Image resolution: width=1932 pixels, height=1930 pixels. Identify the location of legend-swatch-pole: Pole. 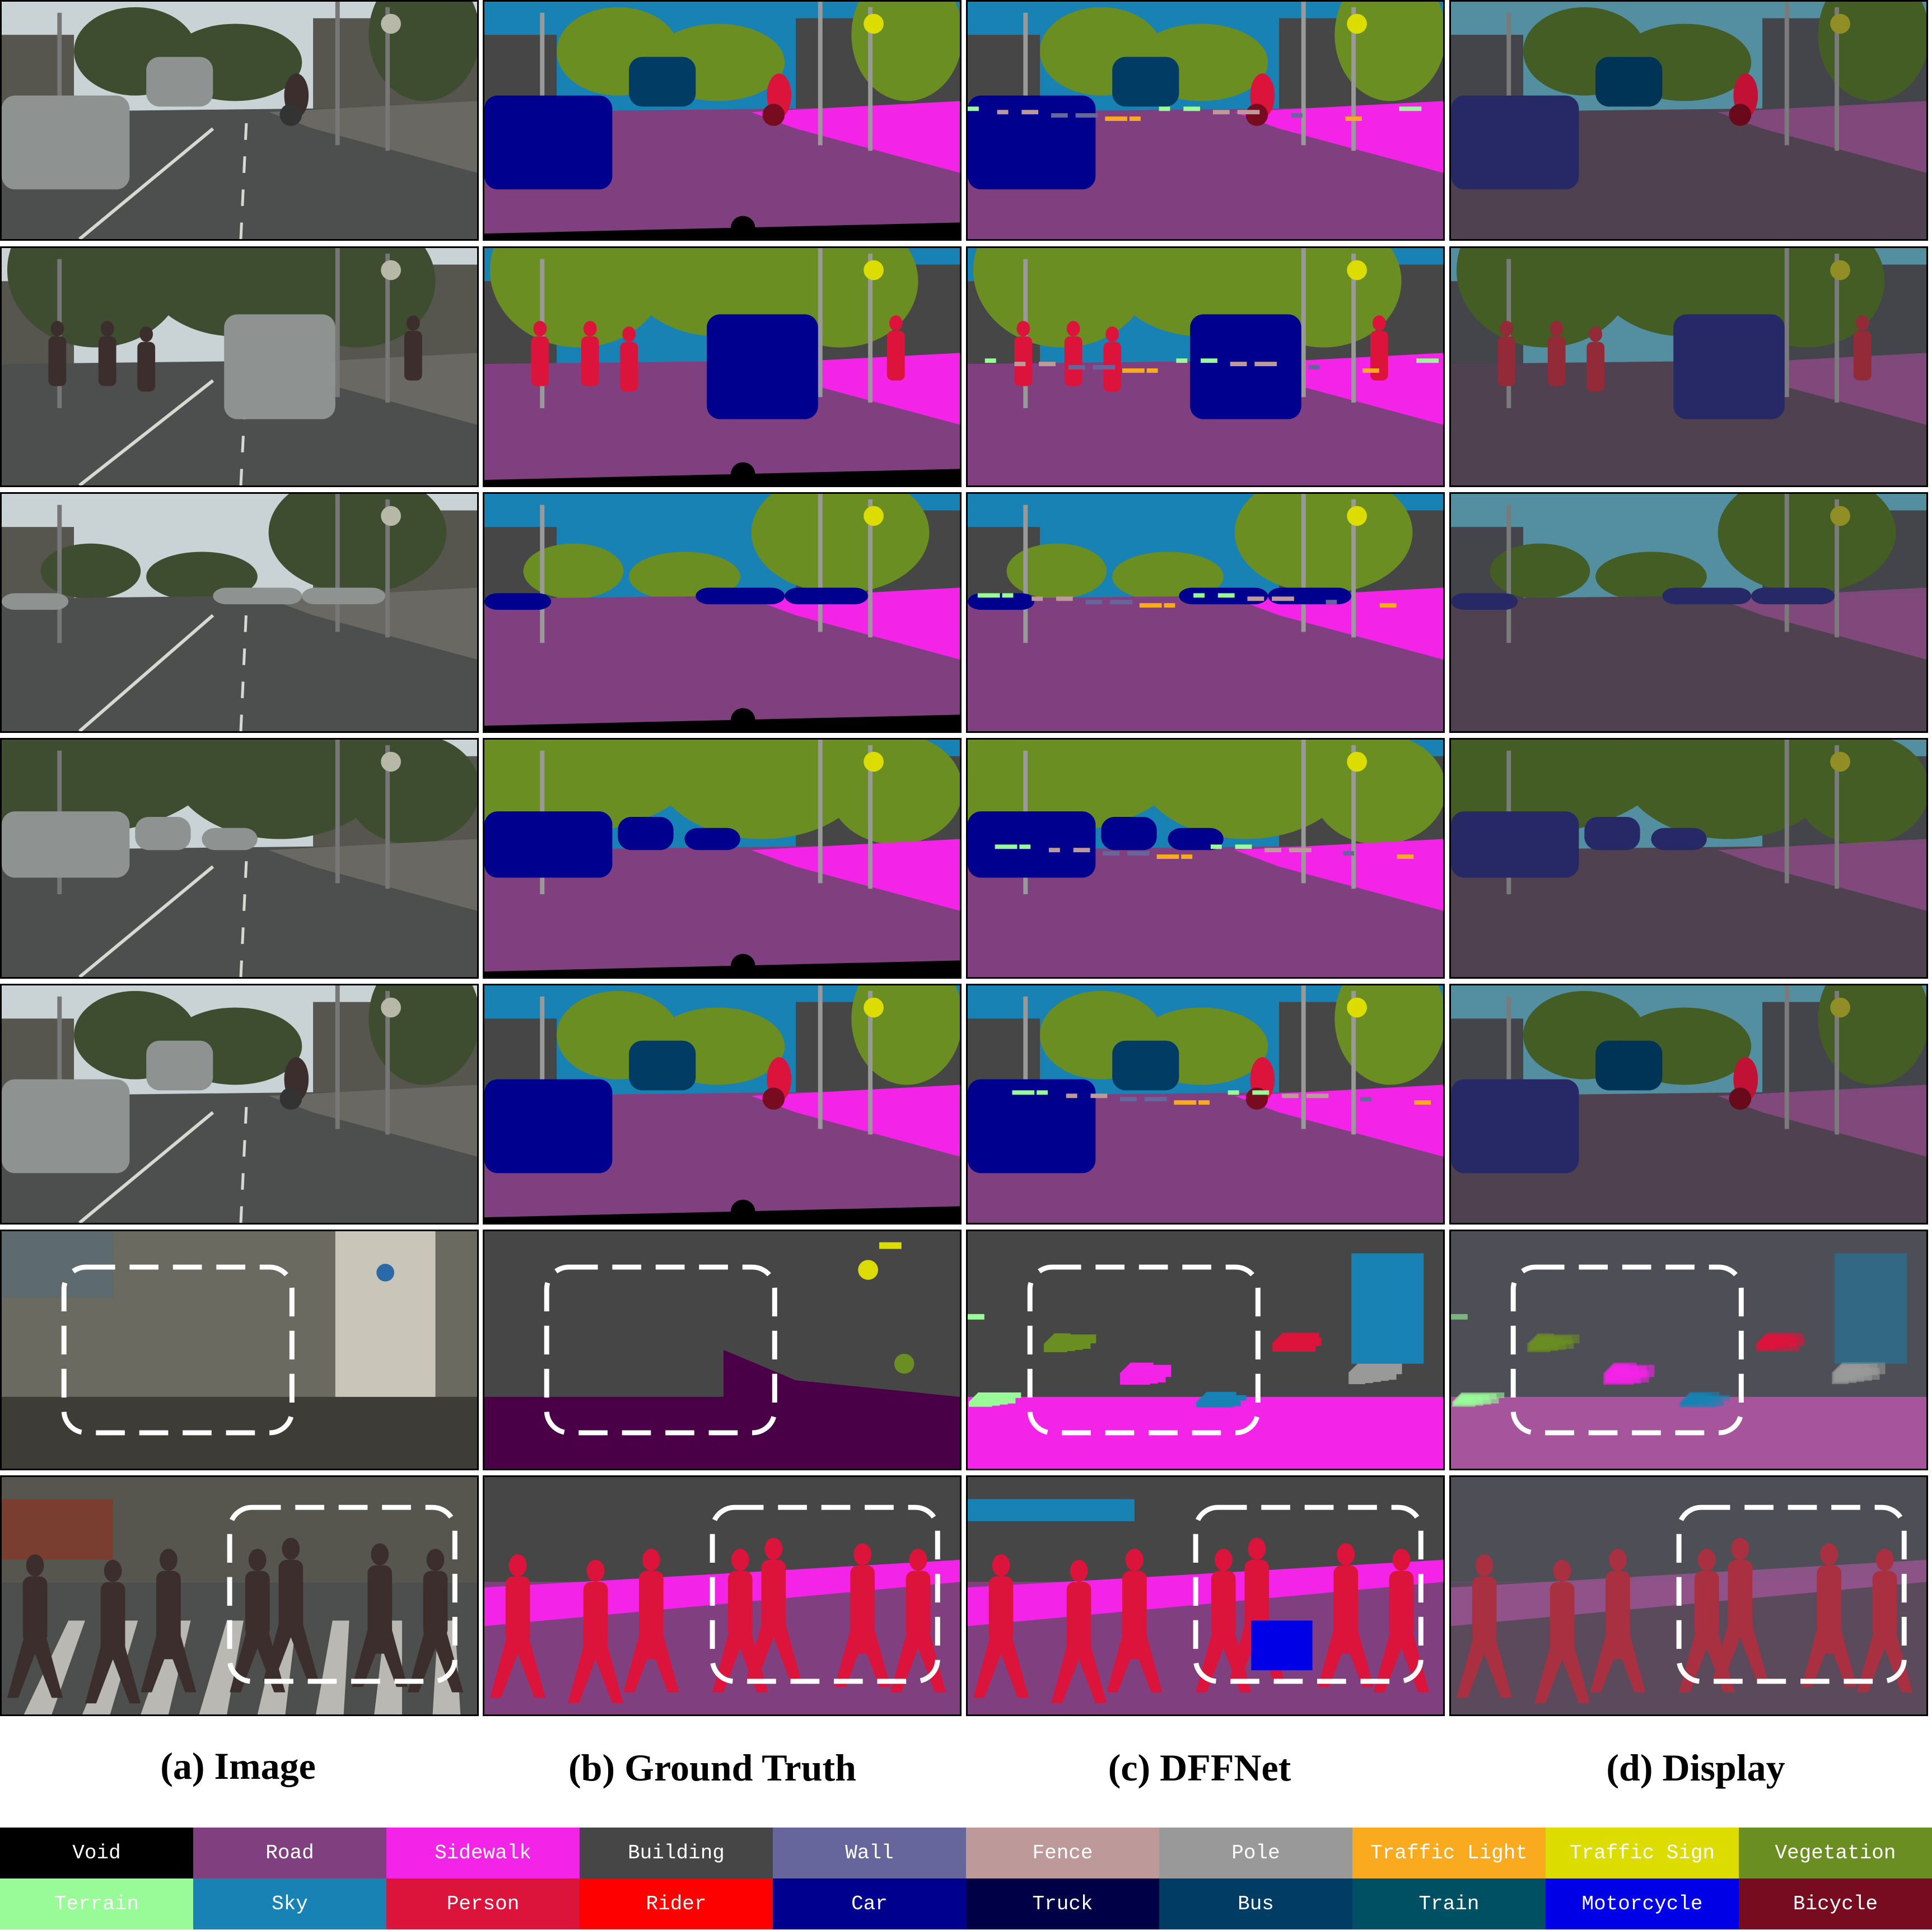
(1256, 1853).